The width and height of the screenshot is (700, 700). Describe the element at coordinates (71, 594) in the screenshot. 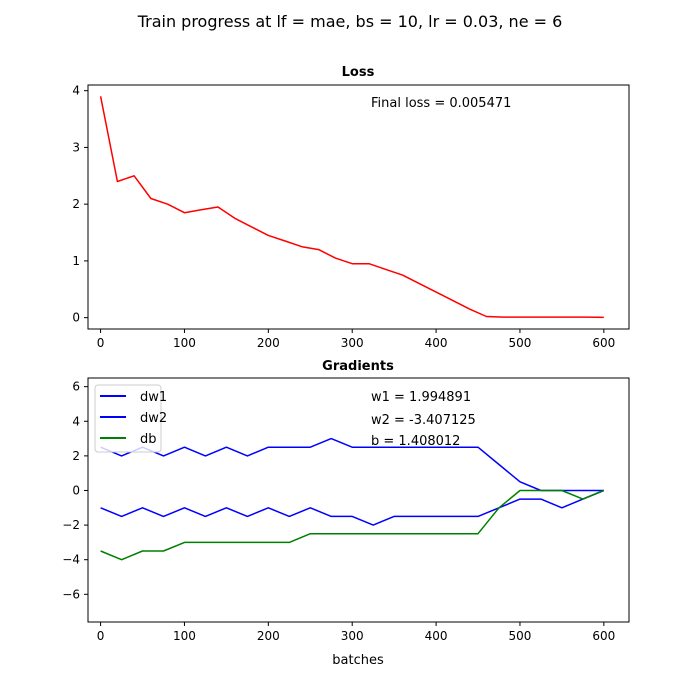

I see `y-tick-label: −6` at that location.